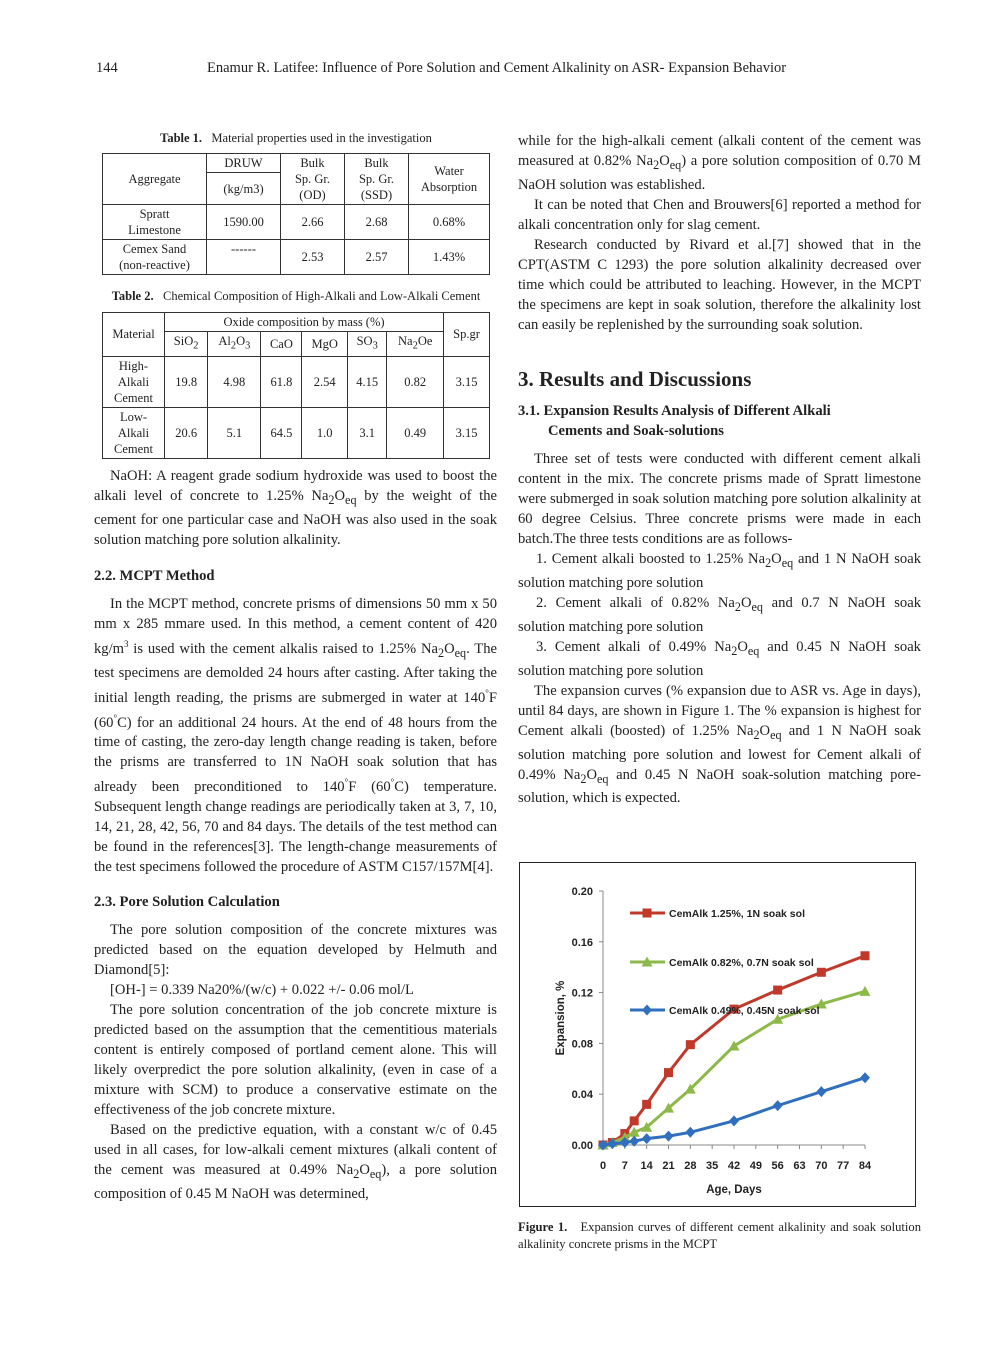  I want to click on table2-header-spgr: Sp.gr, so click(466, 334).